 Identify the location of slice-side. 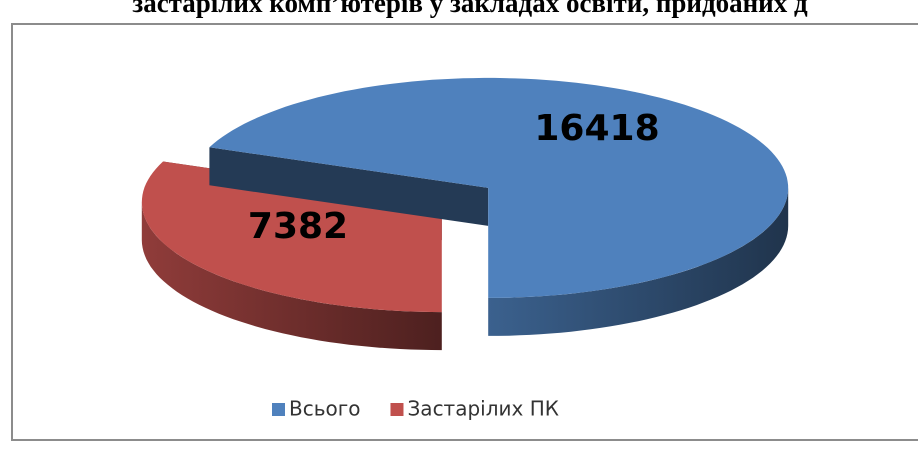
(349, 186).